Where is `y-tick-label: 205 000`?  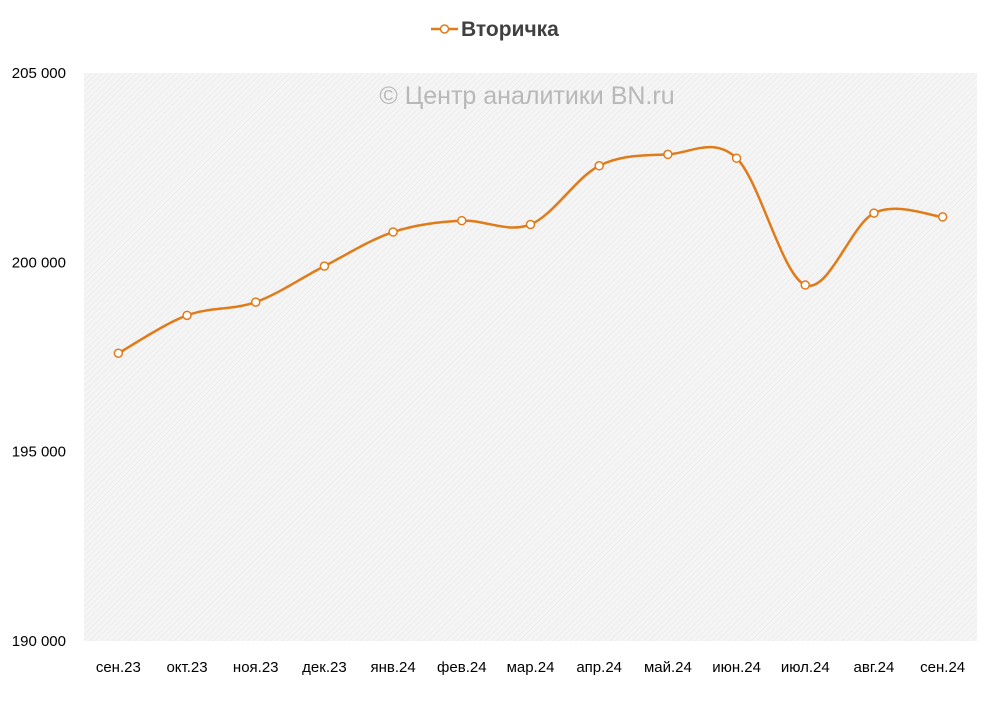 y-tick-label: 205 000 is located at coordinates (39, 73).